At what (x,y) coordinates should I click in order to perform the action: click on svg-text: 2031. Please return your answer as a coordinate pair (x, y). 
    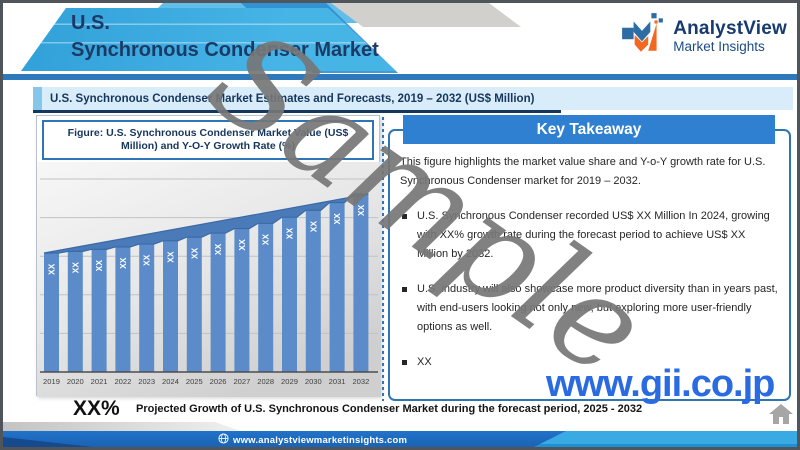
    Looking at the image, I should click on (337, 381).